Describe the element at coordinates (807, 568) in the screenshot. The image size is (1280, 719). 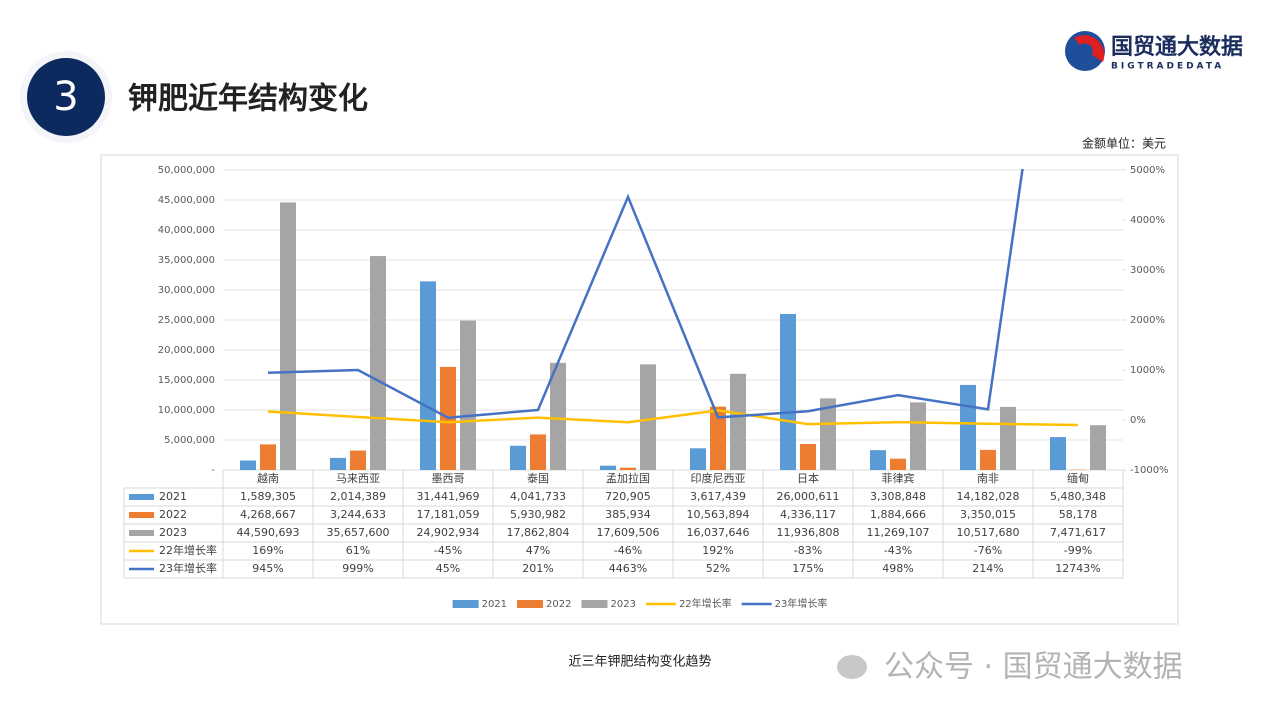
I see `table-value: 175%` at that location.